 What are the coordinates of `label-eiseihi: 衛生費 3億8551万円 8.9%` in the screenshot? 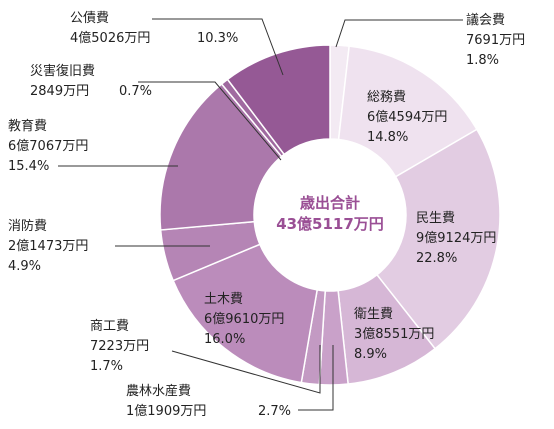 It's located at (394, 334).